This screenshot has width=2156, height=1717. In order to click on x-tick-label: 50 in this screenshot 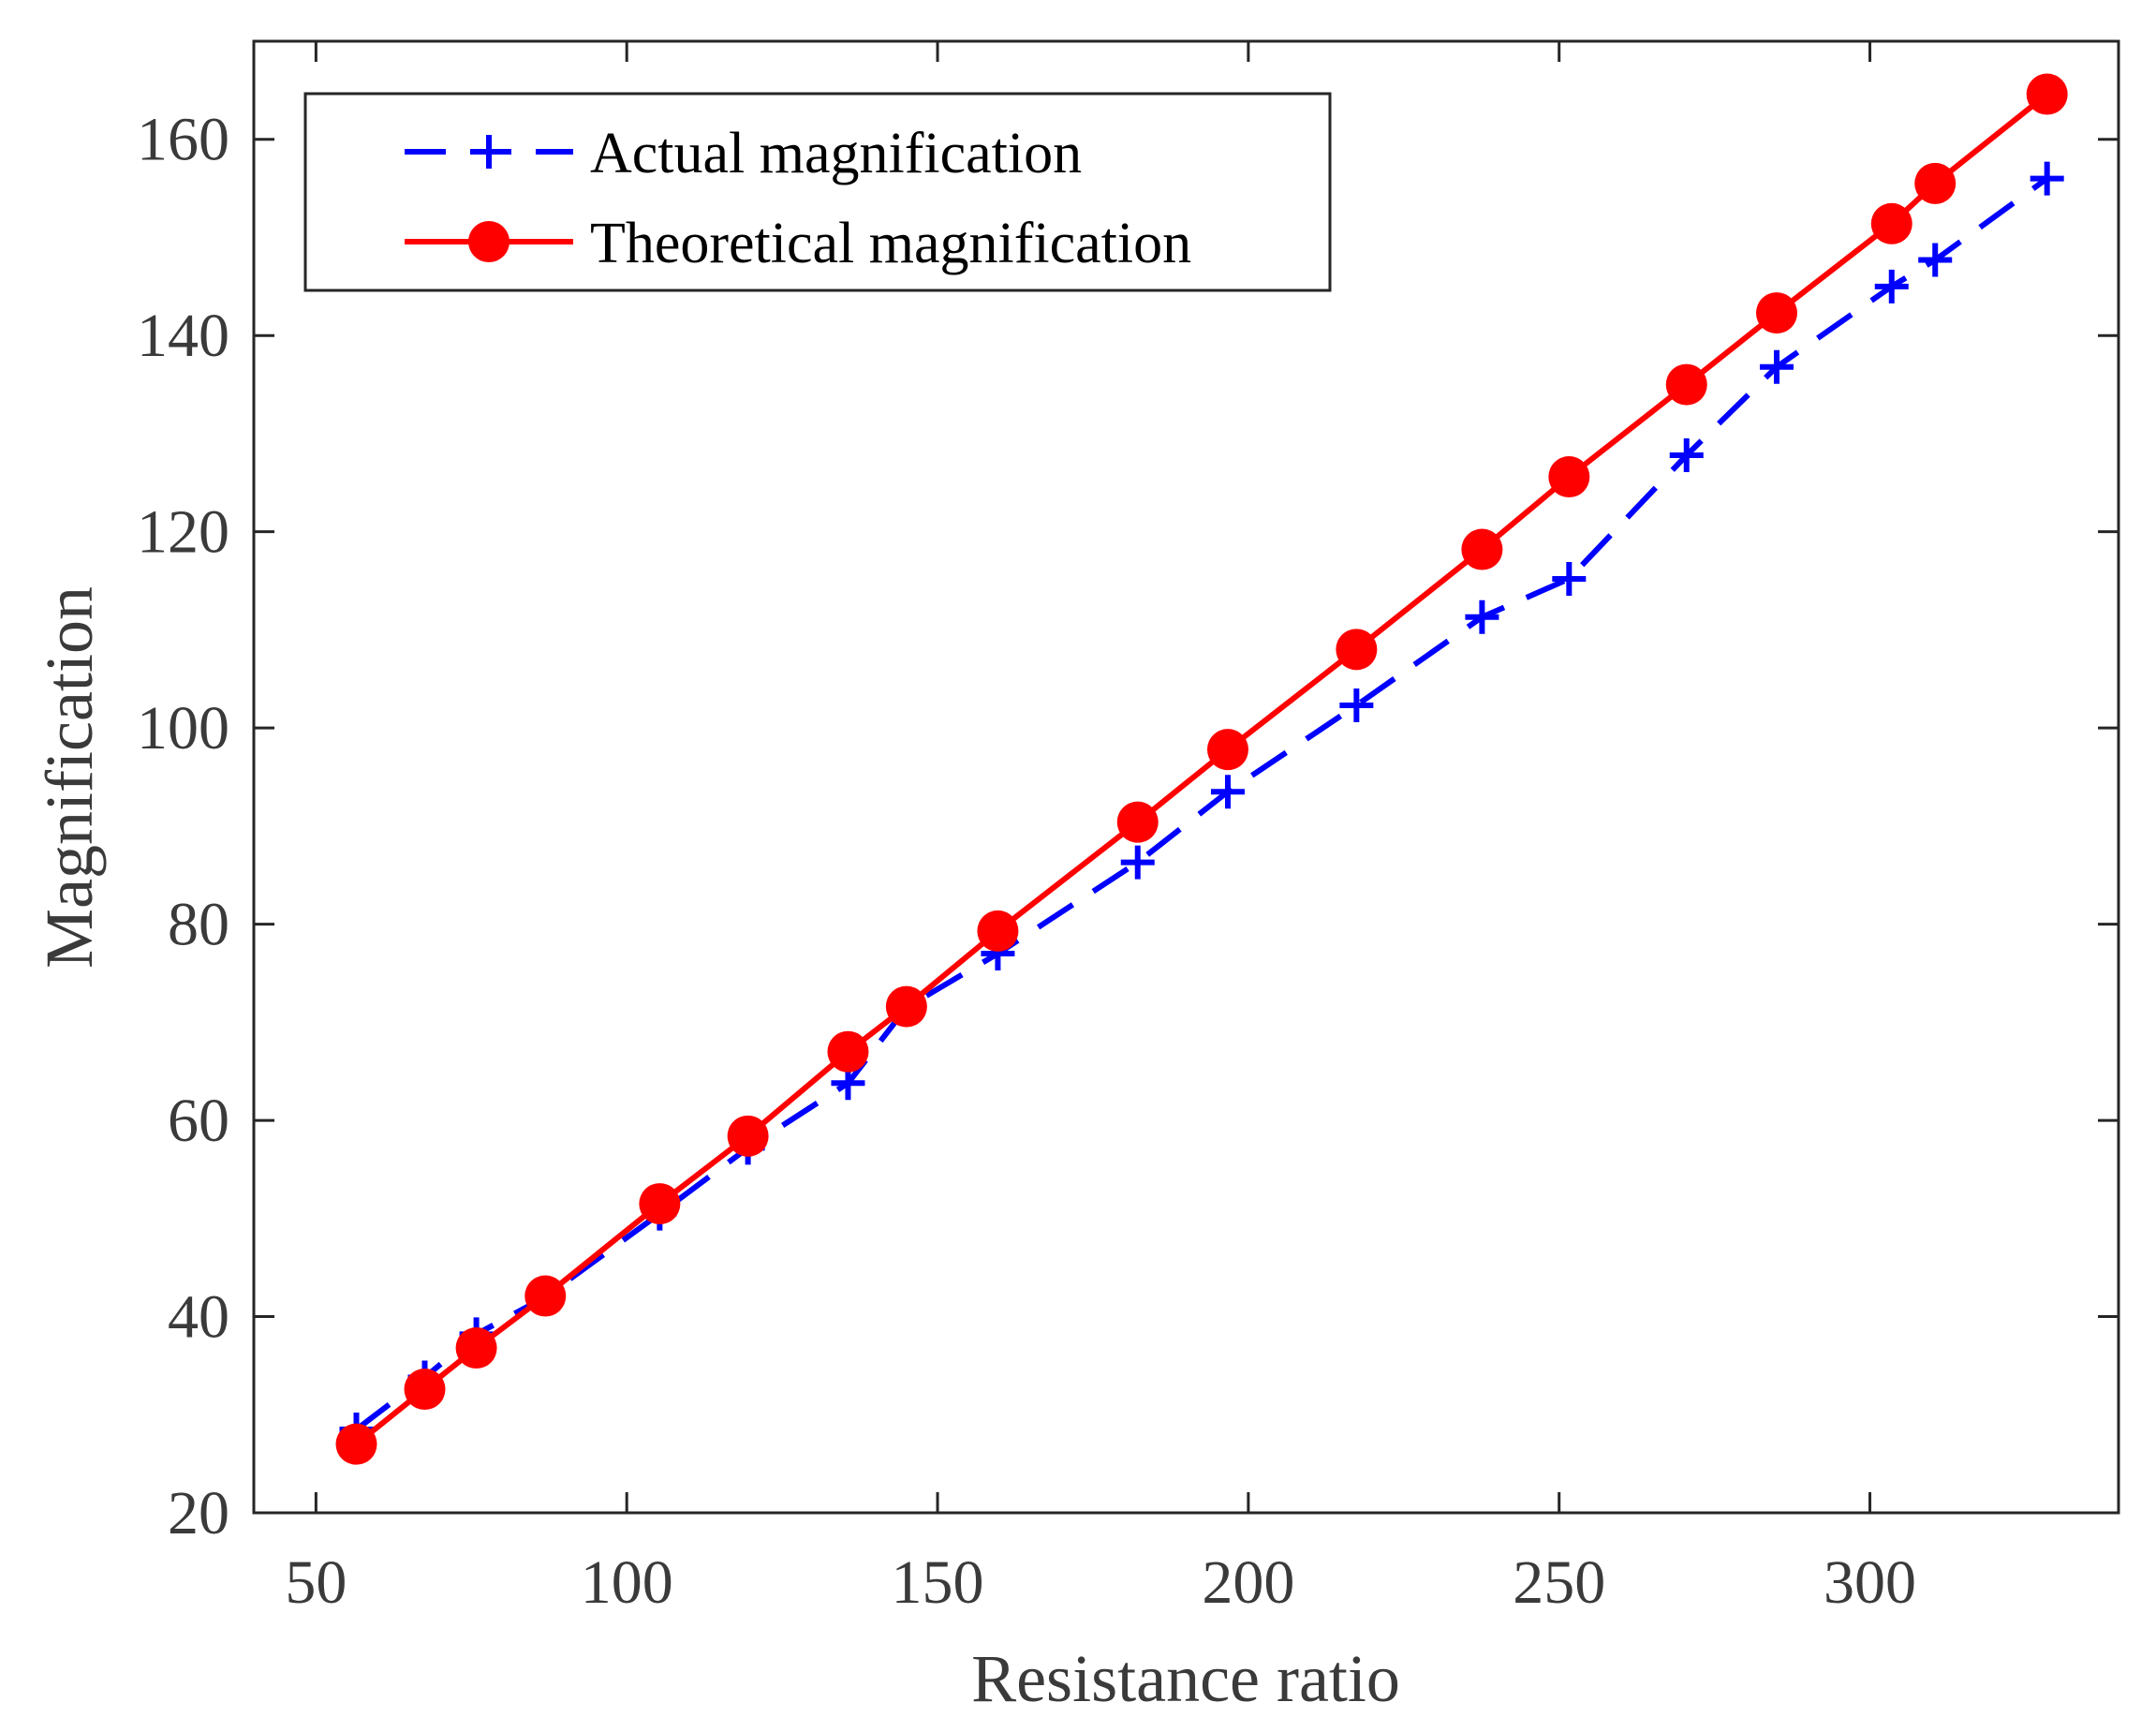, I will do `click(316, 1582)`.